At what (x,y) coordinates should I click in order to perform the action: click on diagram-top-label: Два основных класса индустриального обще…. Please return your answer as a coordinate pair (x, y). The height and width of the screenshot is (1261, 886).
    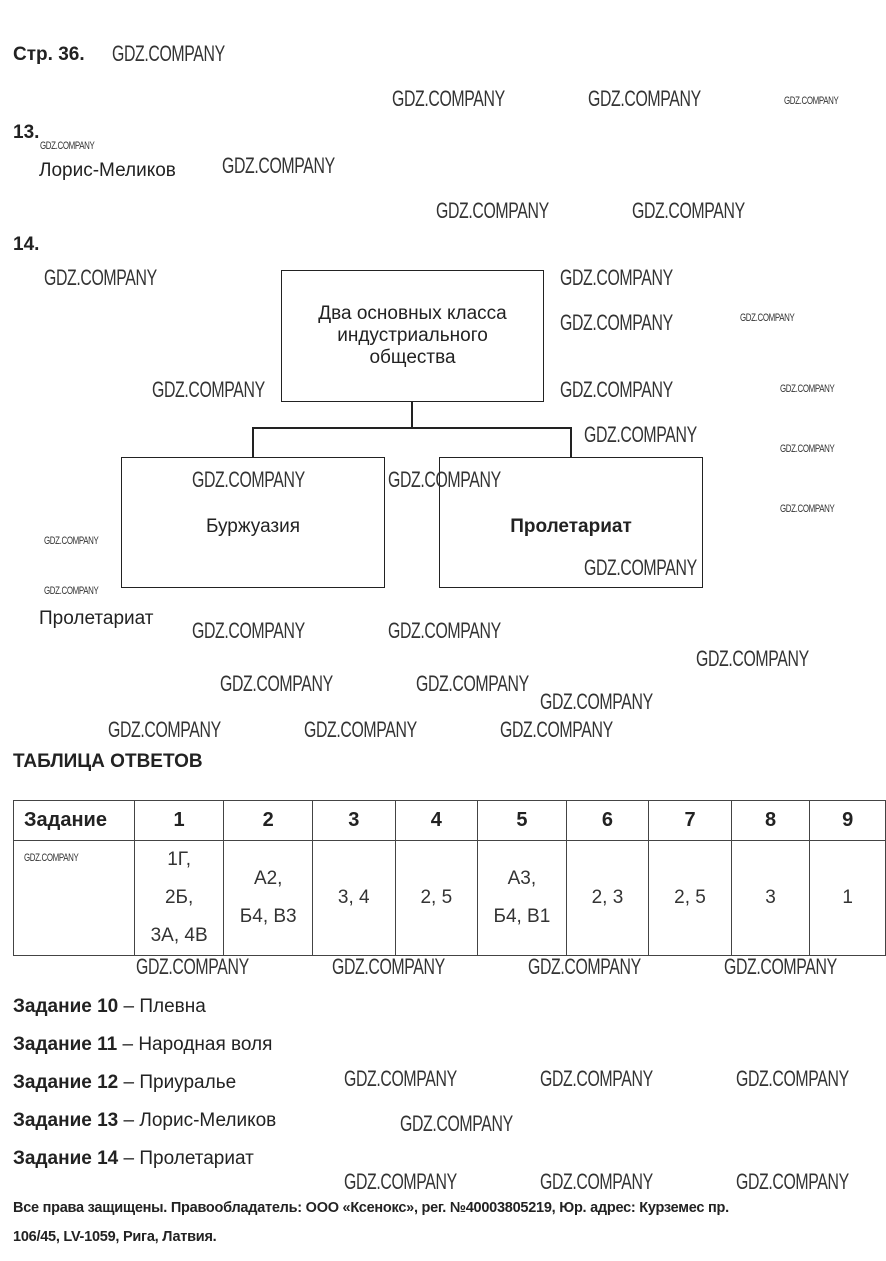
    Looking at the image, I should click on (412, 335).